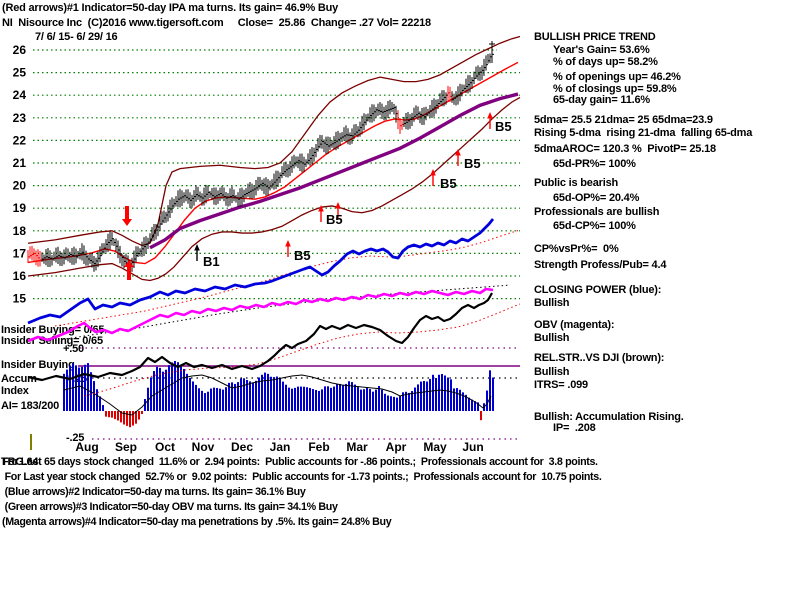  Describe the element at coordinates (318, 447) in the screenshot. I see `month-label: Feb` at that location.